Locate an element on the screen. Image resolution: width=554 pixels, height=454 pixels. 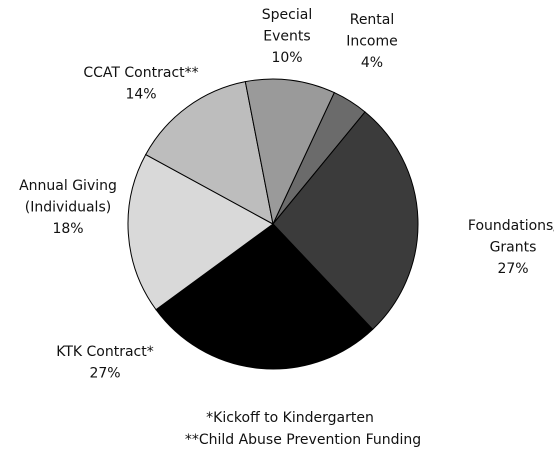
slice-label: Annual Giving is located at coordinates (68, 186).